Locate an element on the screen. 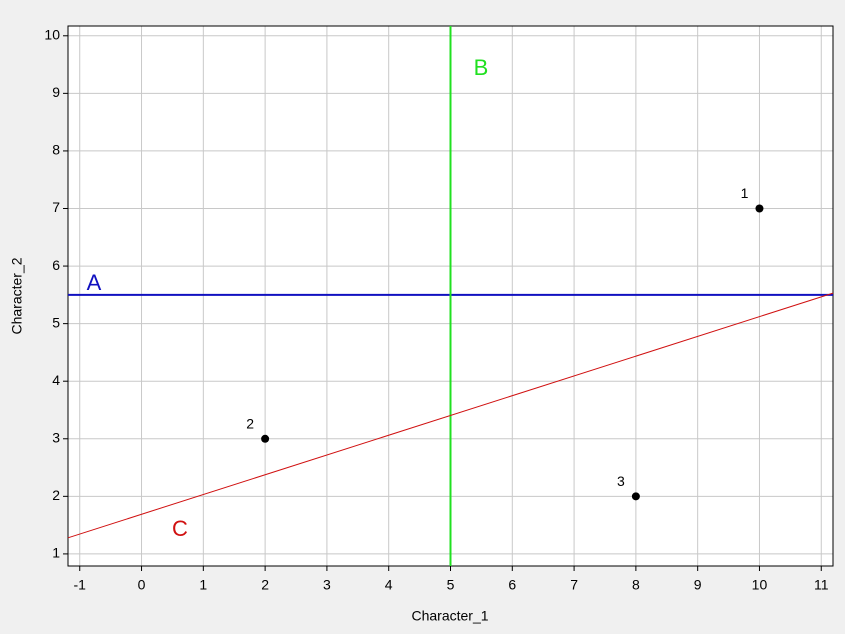  y-tick-label: 4 is located at coordinates (56, 380).